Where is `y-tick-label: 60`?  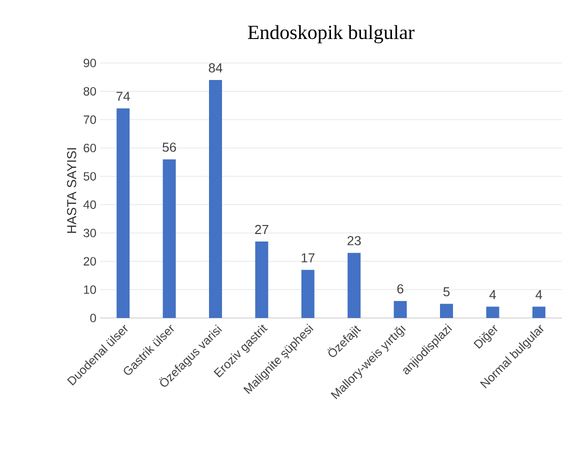
y-tick-label: 60 is located at coordinates (90, 148).